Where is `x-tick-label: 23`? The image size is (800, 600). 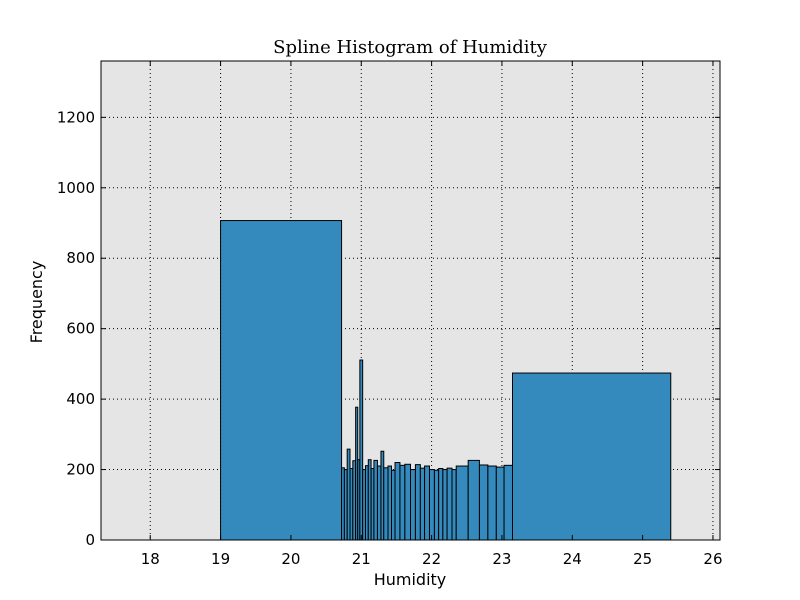
x-tick-label: 23 is located at coordinates (501, 559).